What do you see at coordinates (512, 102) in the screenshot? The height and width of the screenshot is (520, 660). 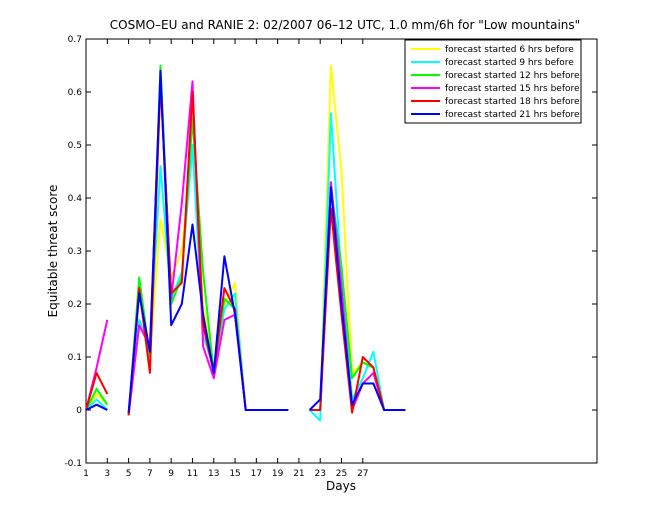 I see `legend-label-5: forecast started 18 hrs before` at bounding box center [512, 102].